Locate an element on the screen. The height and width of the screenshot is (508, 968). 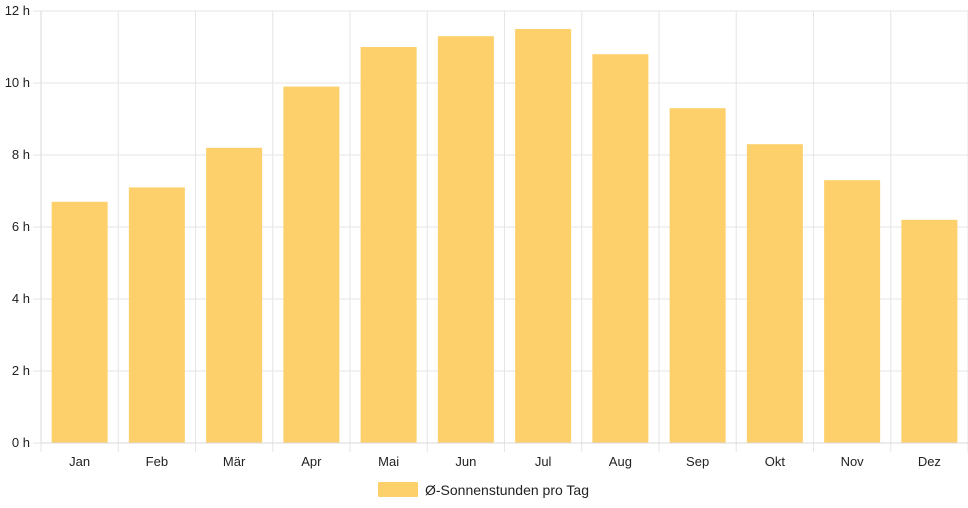
x-tick-label: Dez is located at coordinates (929, 461).